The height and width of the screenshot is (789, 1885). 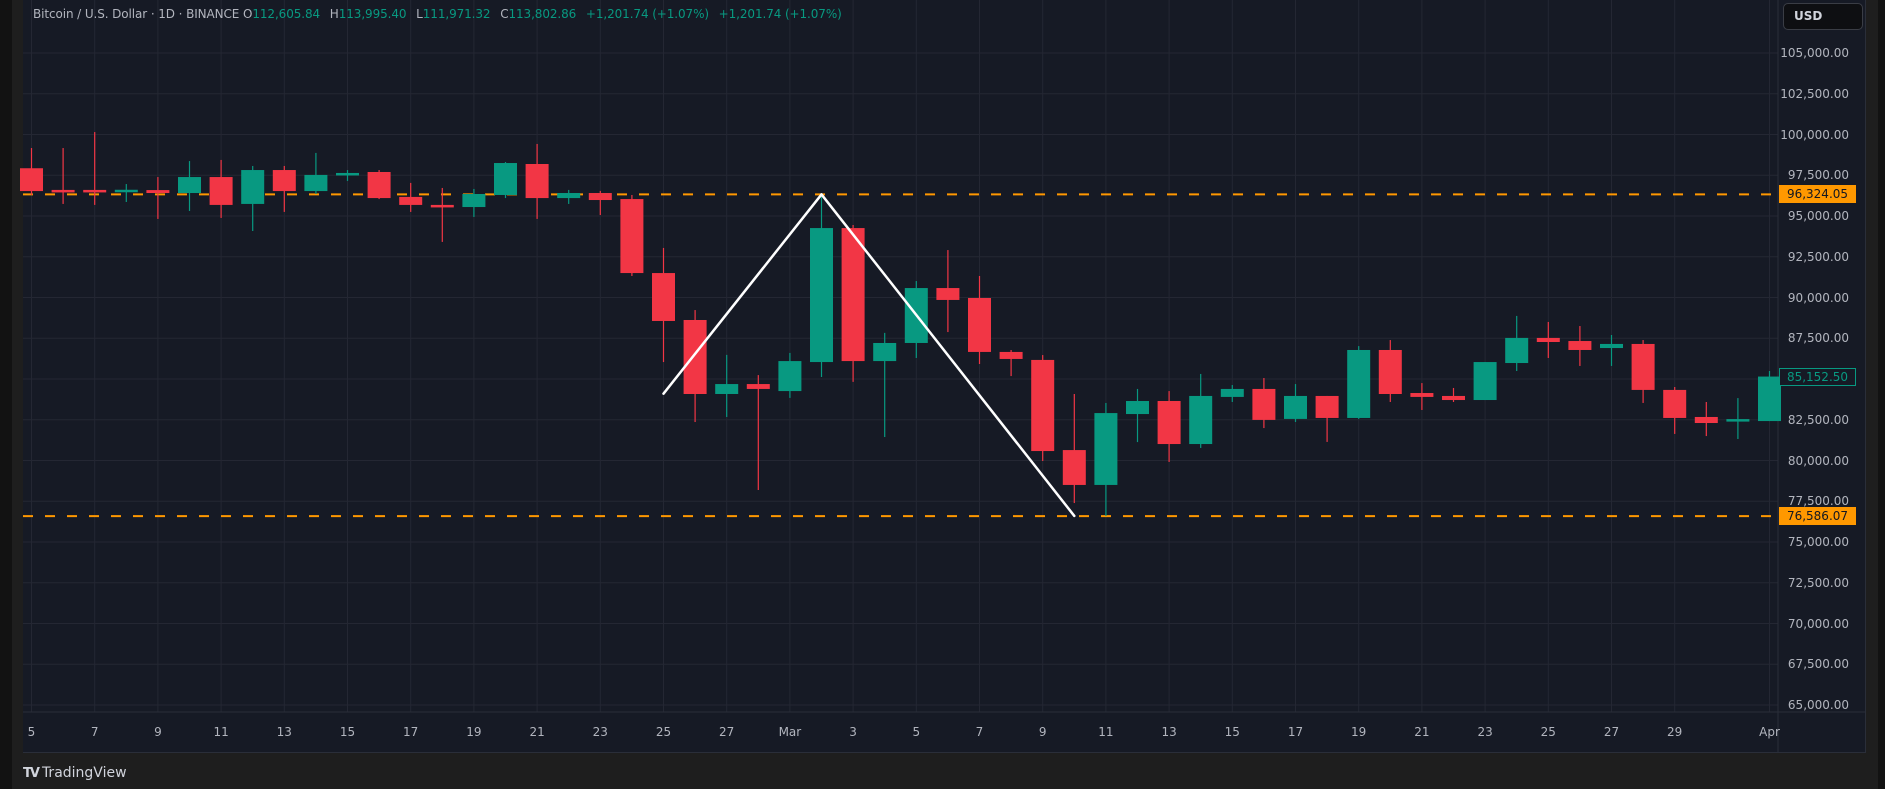 What do you see at coordinates (1422, 732) in the screenshot?
I see `date-tick-label: 21` at bounding box center [1422, 732].